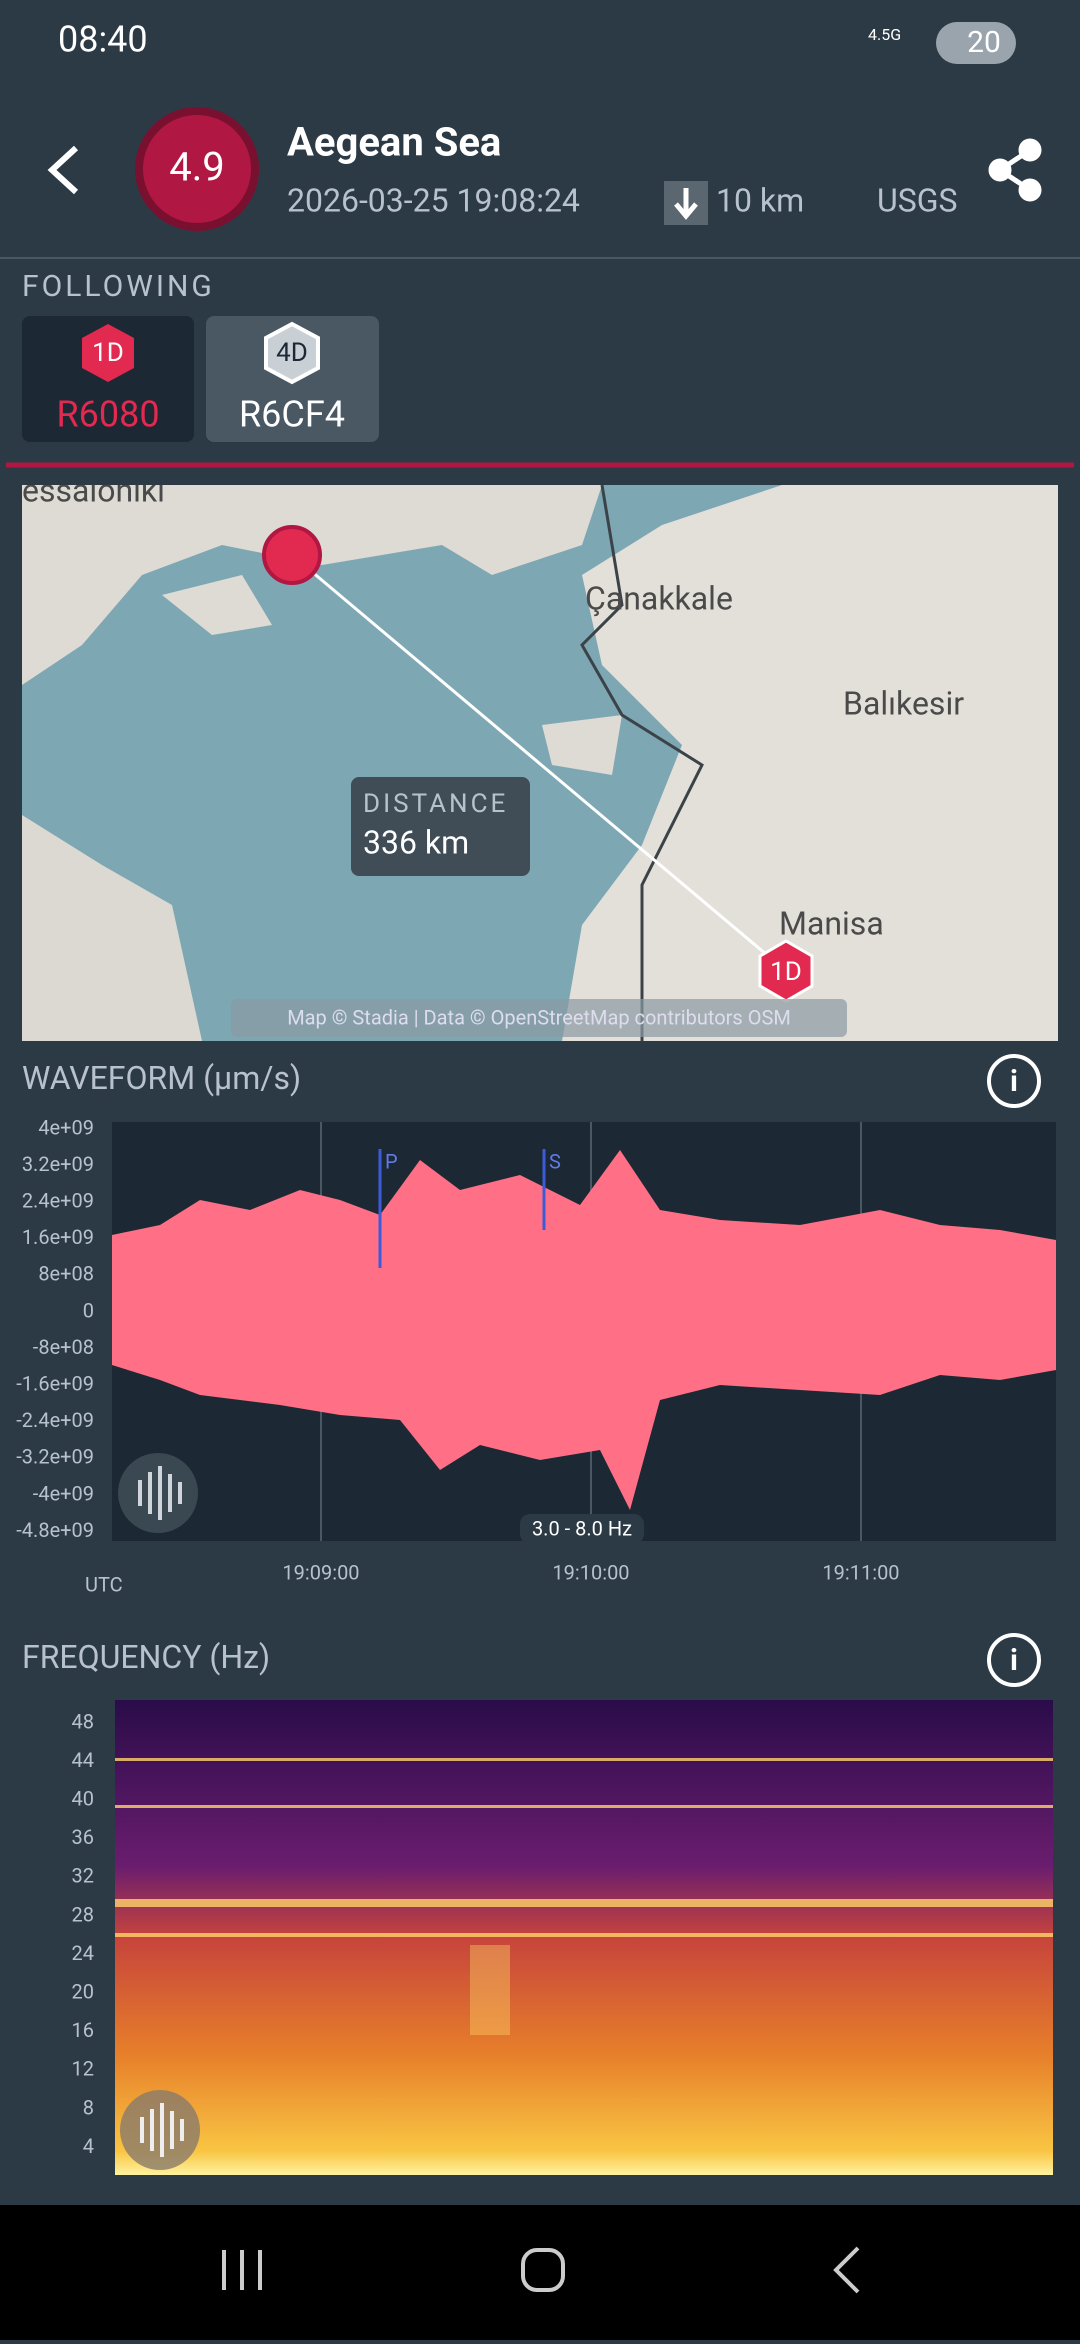 The height and width of the screenshot is (2344, 1080). Describe the element at coordinates (543, 2270) in the screenshot. I see `home-button` at that location.